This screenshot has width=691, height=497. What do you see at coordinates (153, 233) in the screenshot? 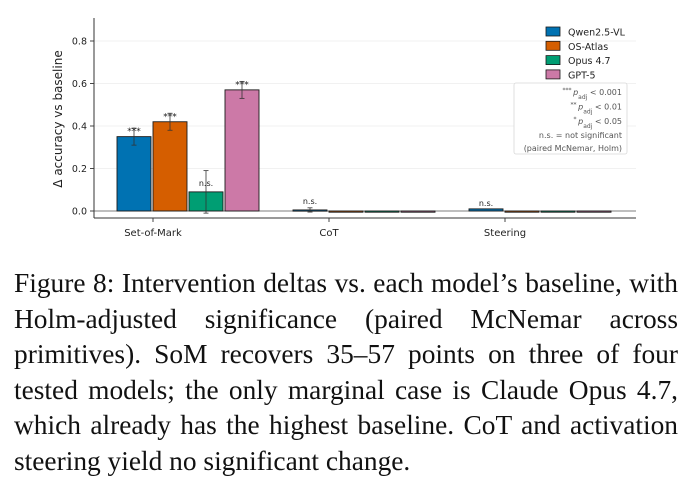
I see `x-tick-label: Set-of-Mark` at bounding box center [153, 233].